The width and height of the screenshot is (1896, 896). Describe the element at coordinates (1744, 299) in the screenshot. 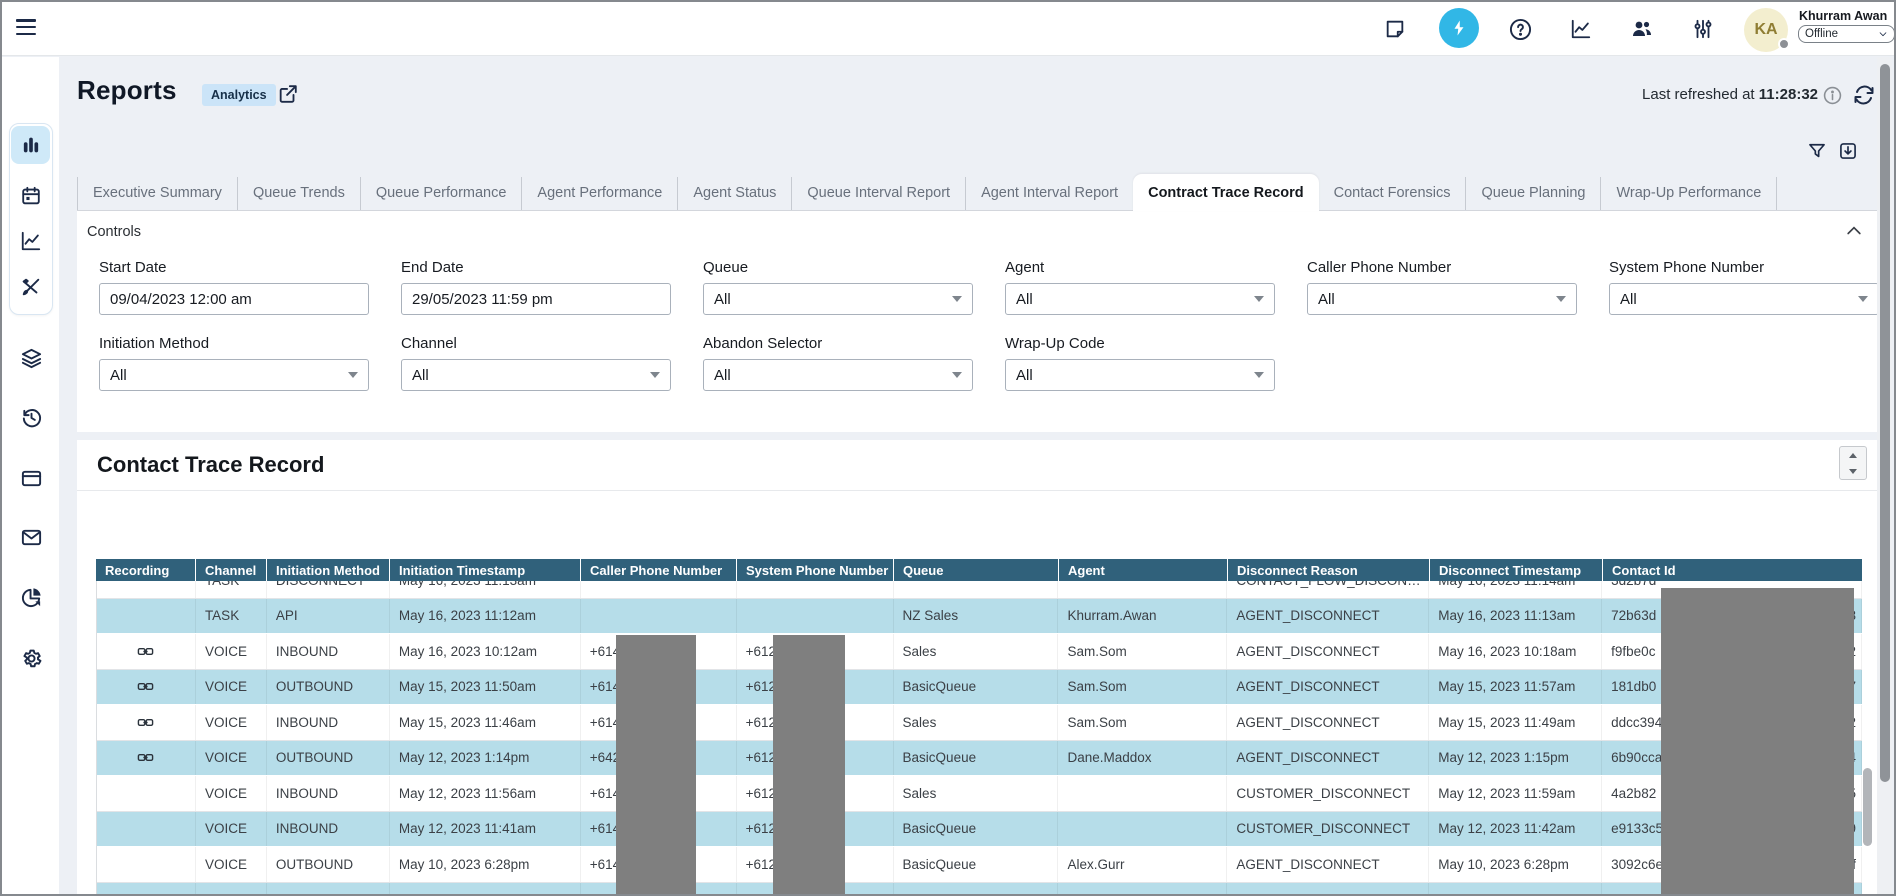

I see `select-system-phone-number: All` at that location.